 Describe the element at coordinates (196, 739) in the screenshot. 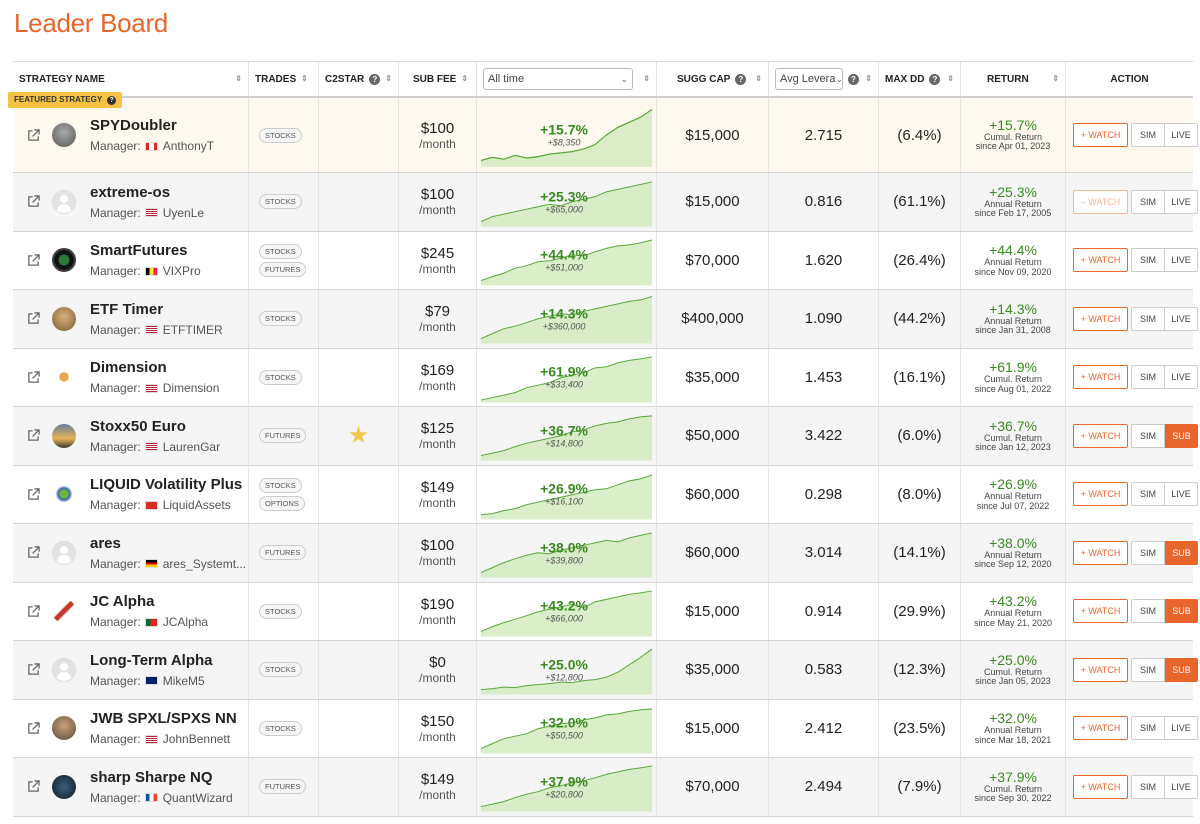

I see `manager-name-link: JohnBennett` at that location.